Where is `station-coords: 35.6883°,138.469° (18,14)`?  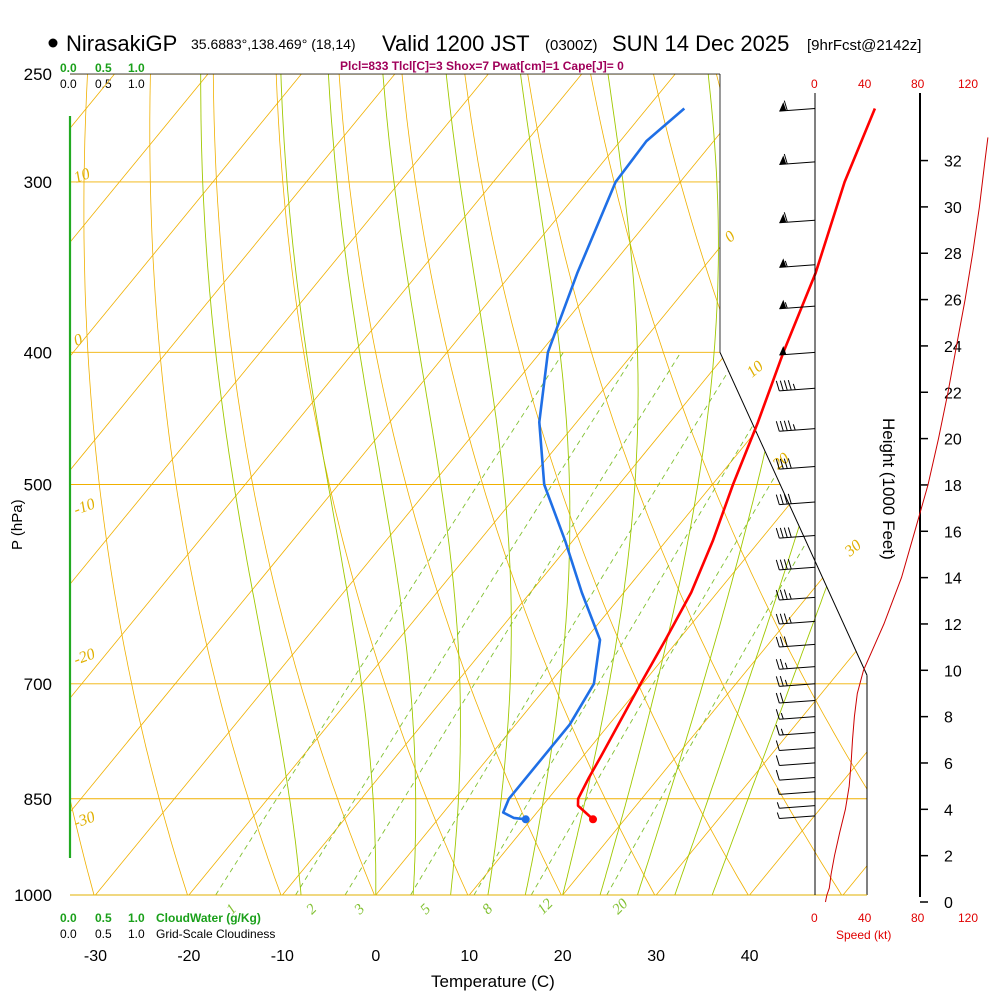
station-coords: 35.6883°,138.469° (18,14) is located at coordinates (273, 44).